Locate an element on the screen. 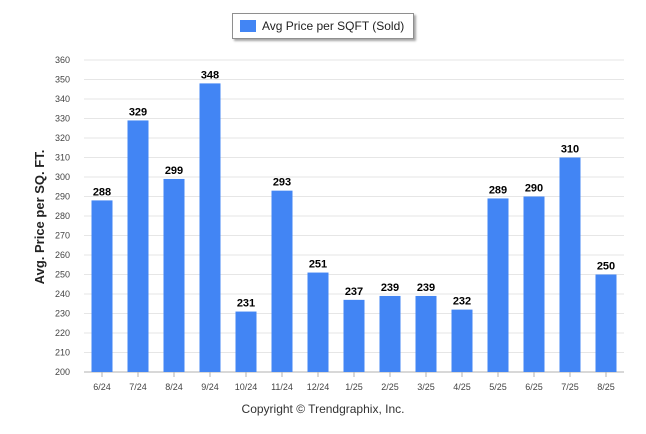 Image resolution: width=646 pixels, height=434 pixels. x-tick-label: 6/25 is located at coordinates (534, 387).